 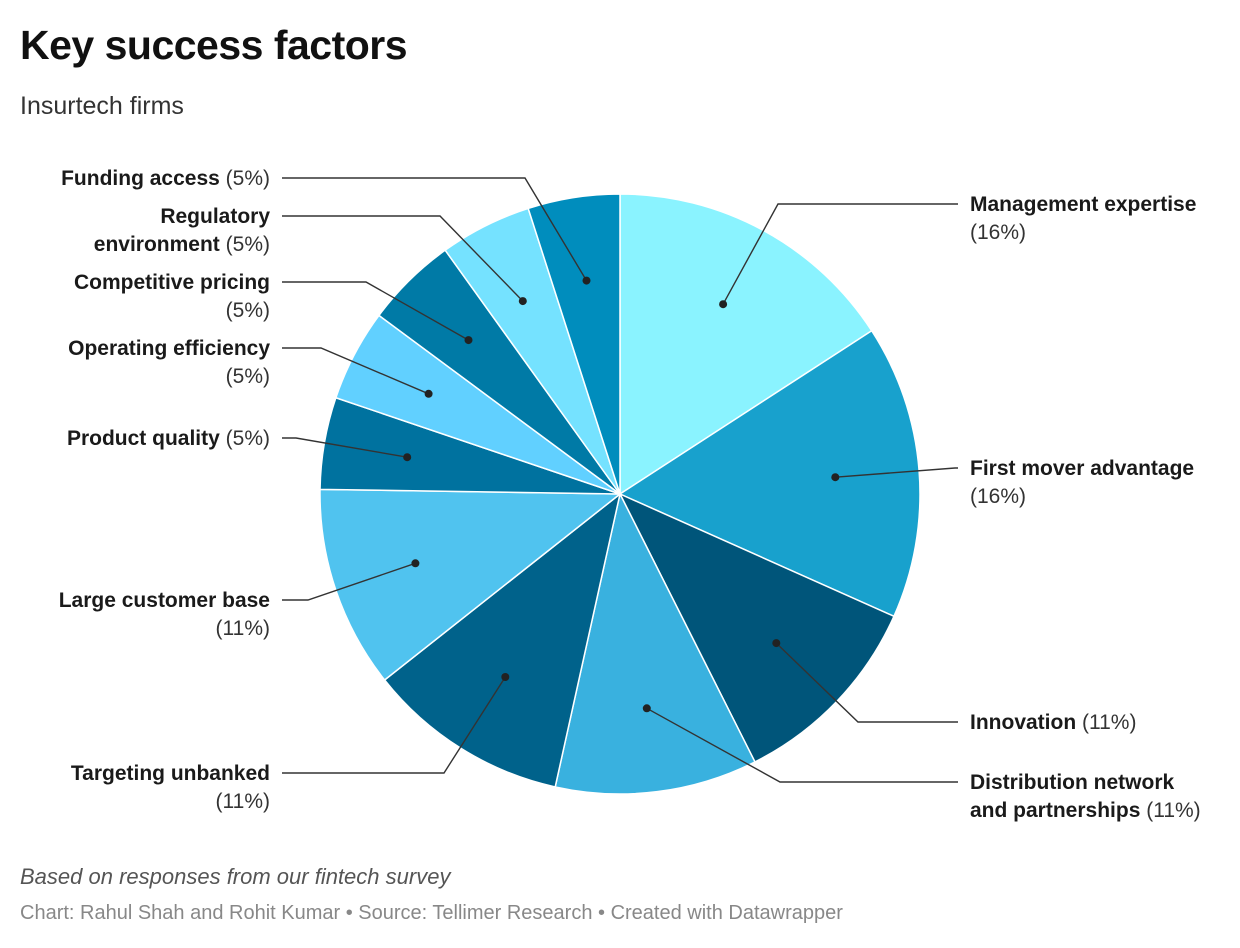 I want to click on pie-slice-funding-access, so click(x=574, y=344).